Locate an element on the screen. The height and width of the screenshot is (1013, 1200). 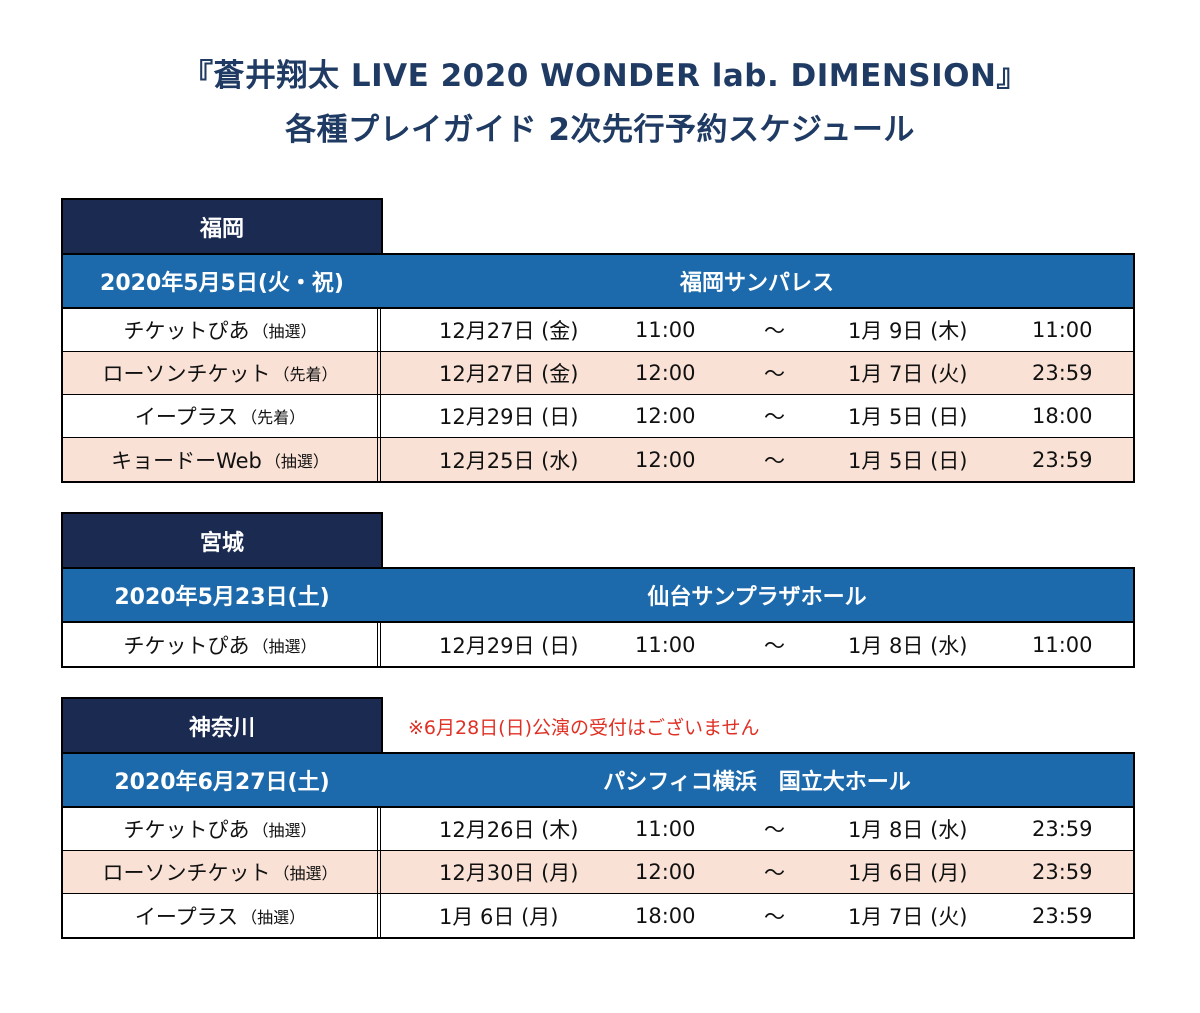
title-line-1: 『蒼井翔太 LIVE 2020 WONDER lab. DIMENSION』 is located at coordinates (605, 76).